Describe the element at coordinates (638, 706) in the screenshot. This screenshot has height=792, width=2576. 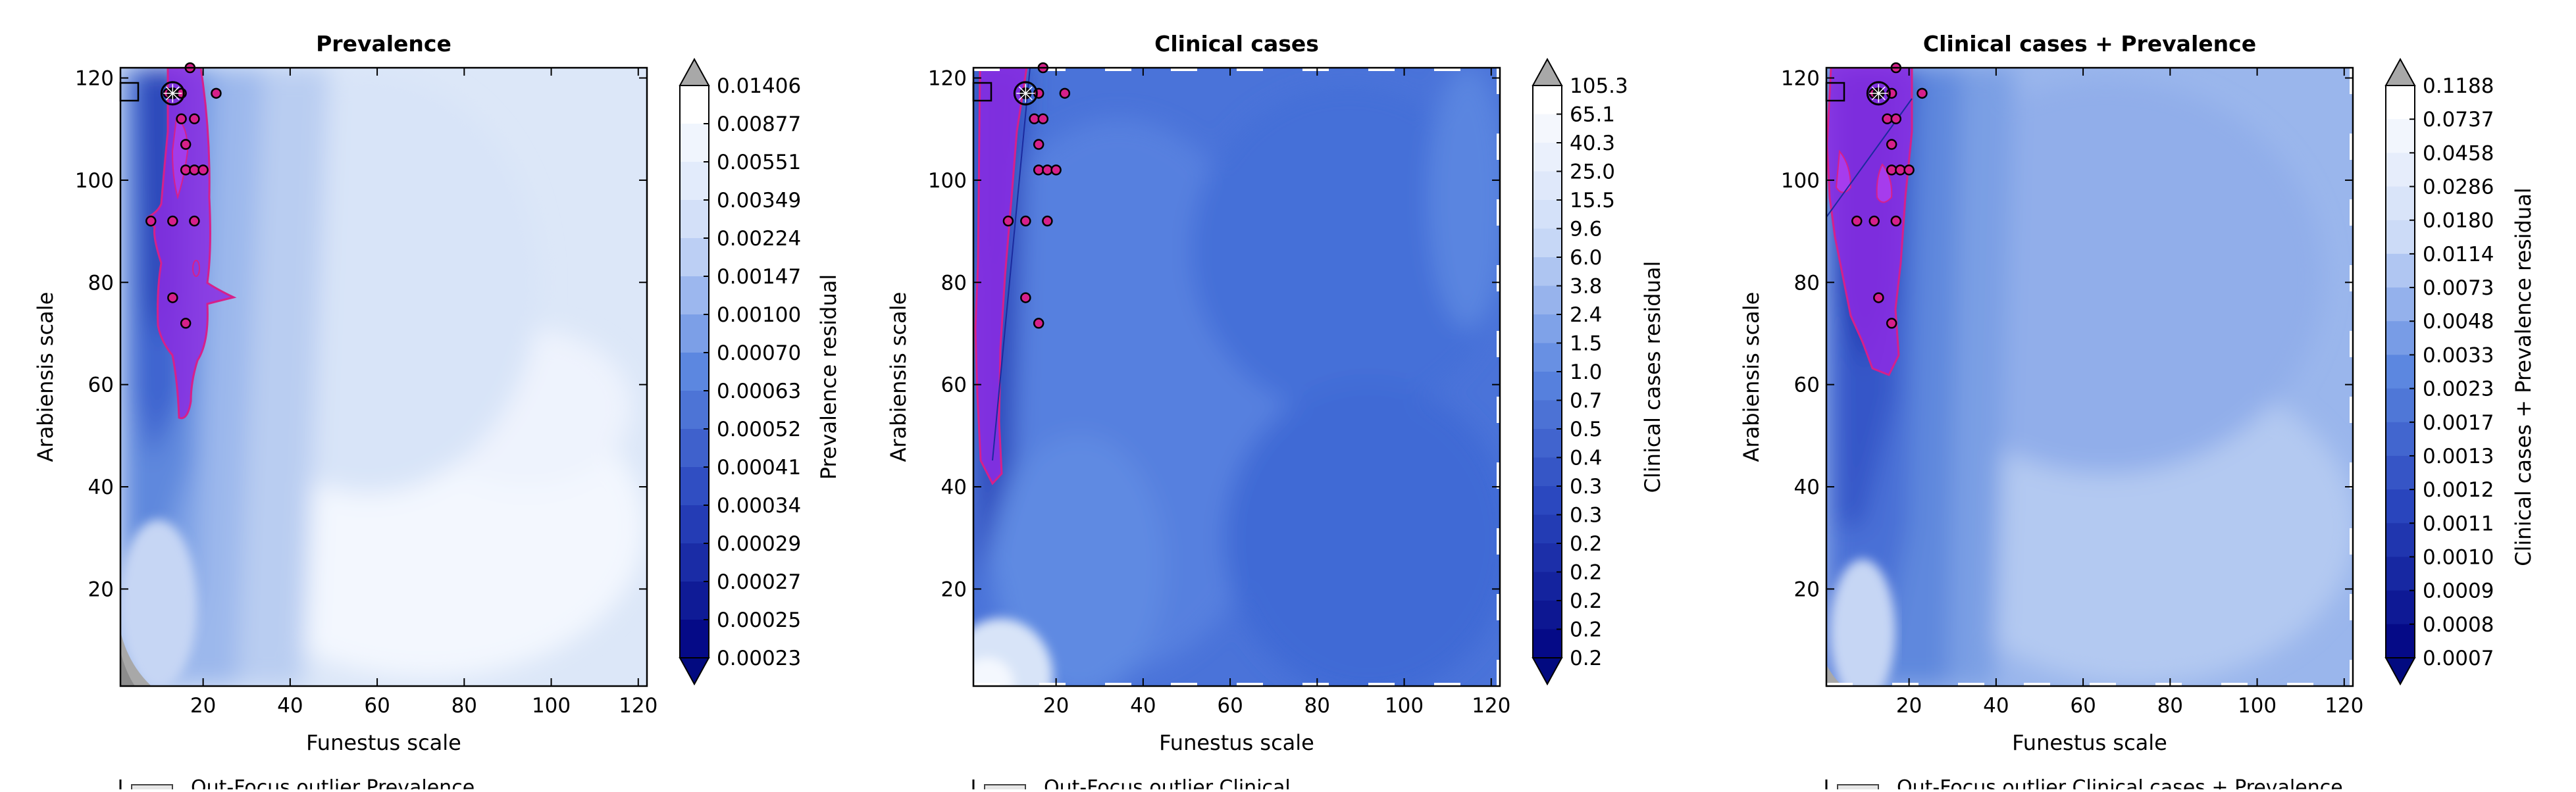
I see `x-tick-label: 120` at that location.